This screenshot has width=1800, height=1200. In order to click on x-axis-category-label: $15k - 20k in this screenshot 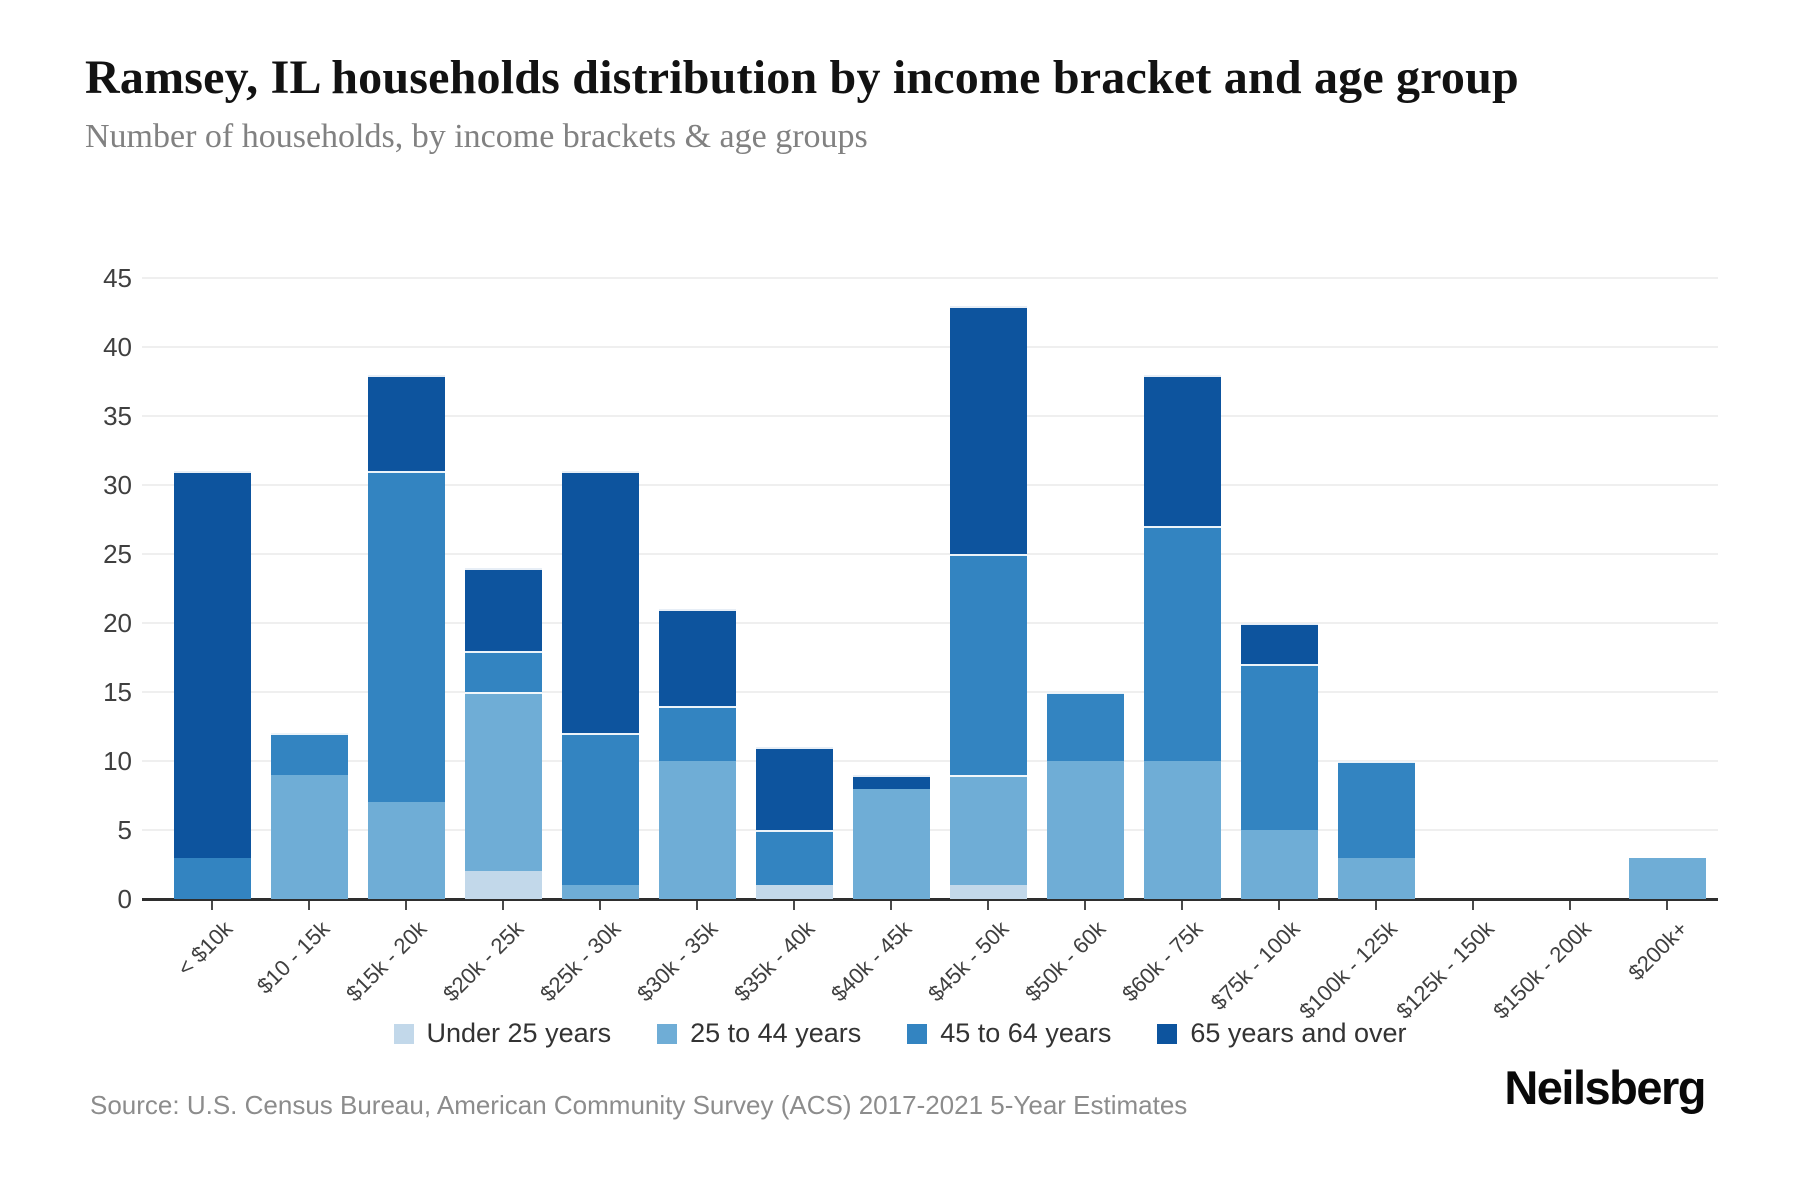, I will do `click(386, 961)`.